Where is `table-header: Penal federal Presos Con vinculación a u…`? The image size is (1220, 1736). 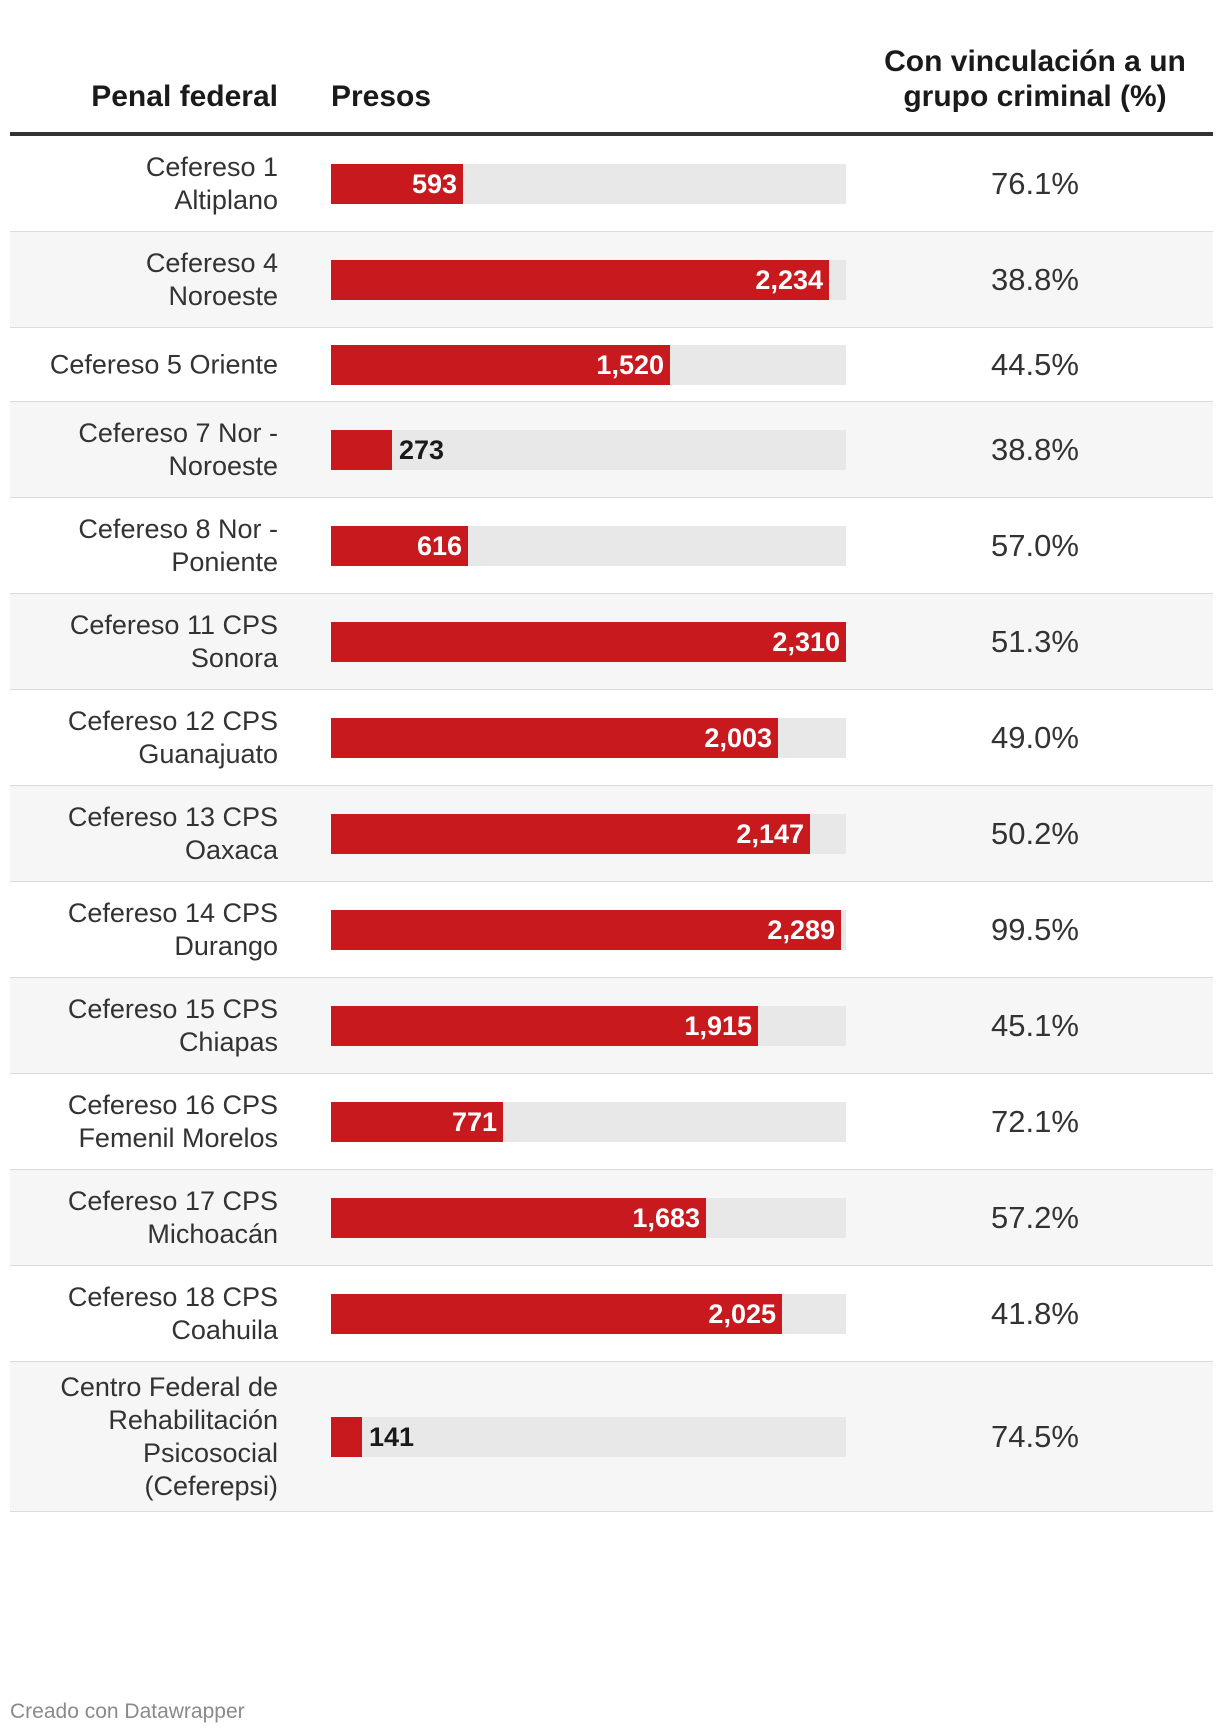
table-header: Penal federal Presos Con vinculación a u… is located at coordinates (611, 68).